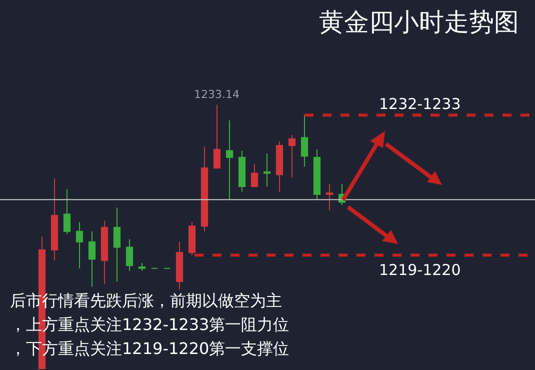 The height and width of the screenshot is (370, 535). I want to click on text: 1232-1233, so click(420, 104).